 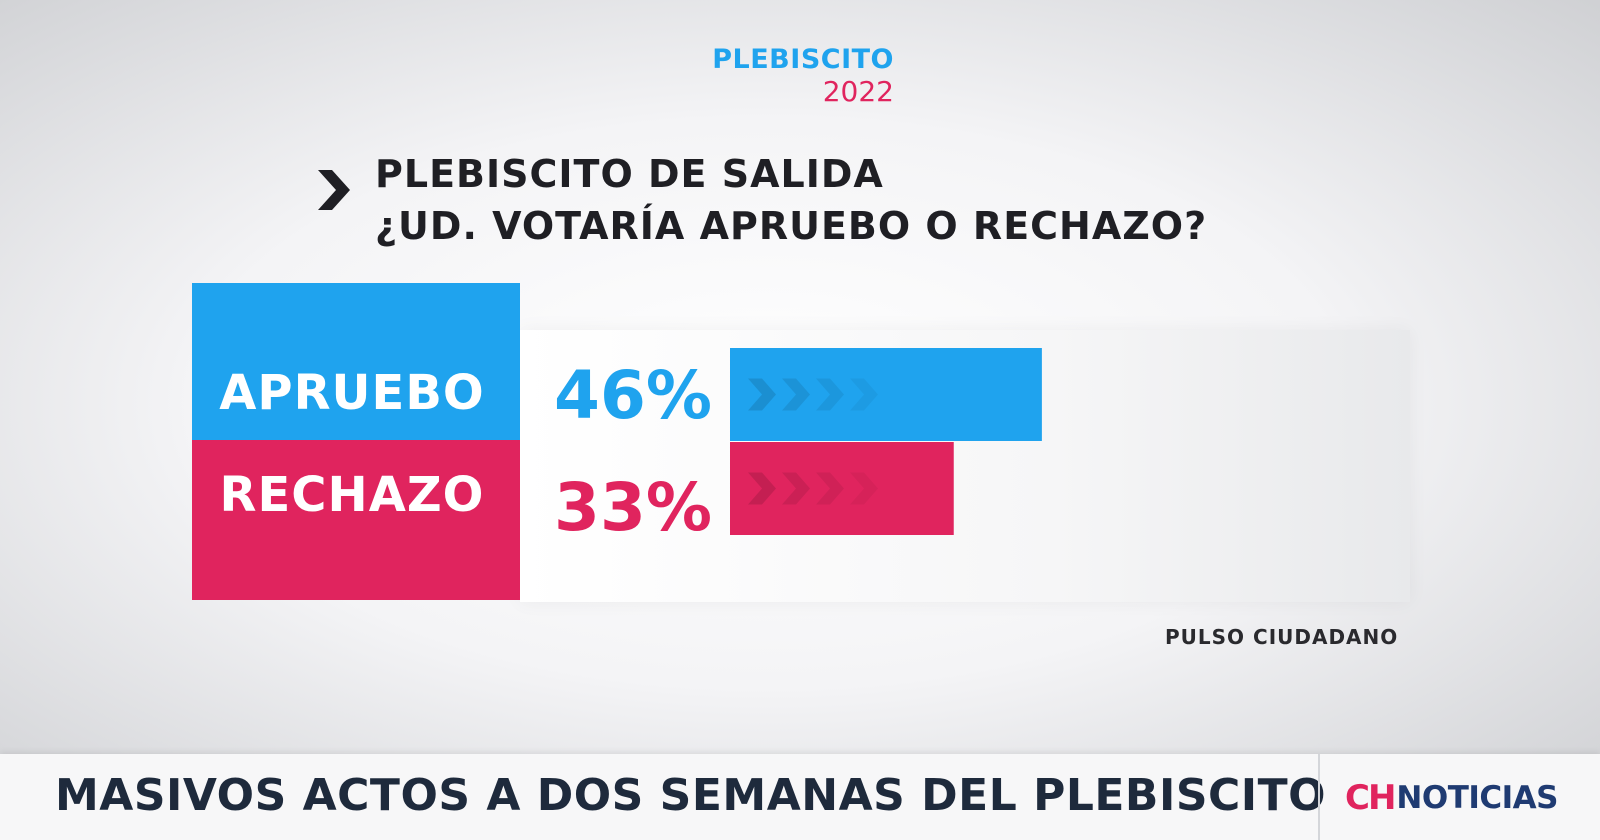 What do you see at coordinates (1477, 798) in the screenshot?
I see `logo-word: NOTICIAS` at bounding box center [1477, 798].